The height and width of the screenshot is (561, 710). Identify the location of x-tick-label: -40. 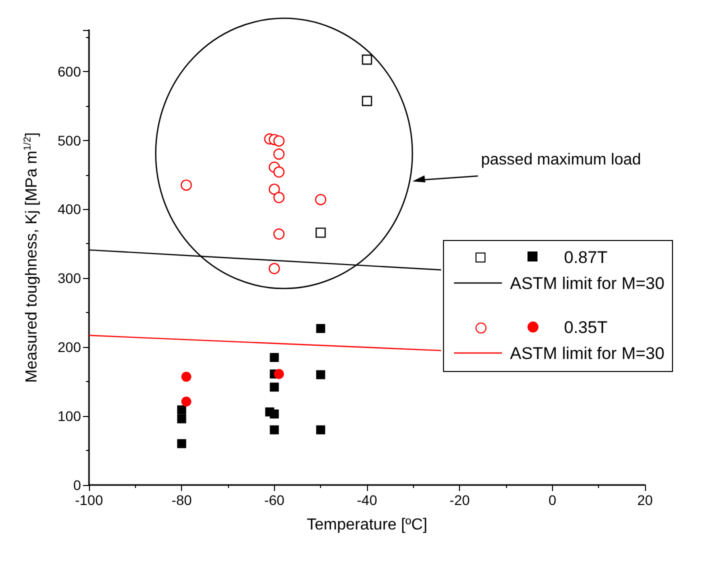
(367, 500).